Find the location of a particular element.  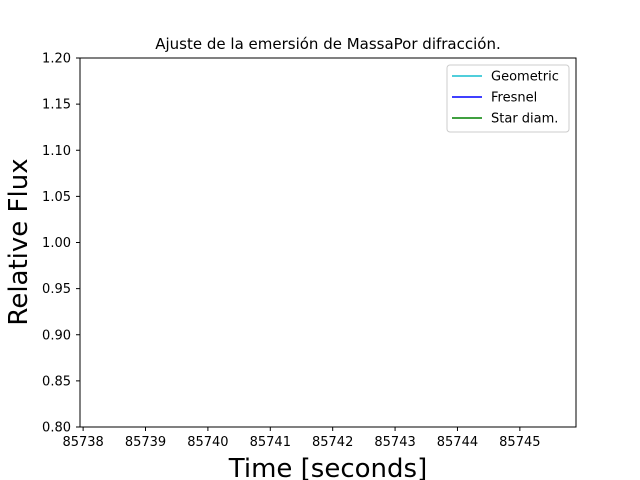

legend-label: Fresnel is located at coordinates (514, 98).